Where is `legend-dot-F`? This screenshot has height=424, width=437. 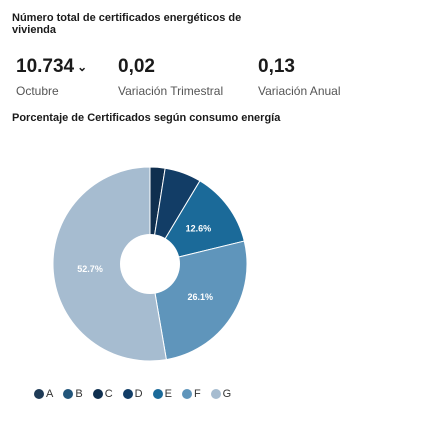 legend-dot-F is located at coordinates (186, 394).